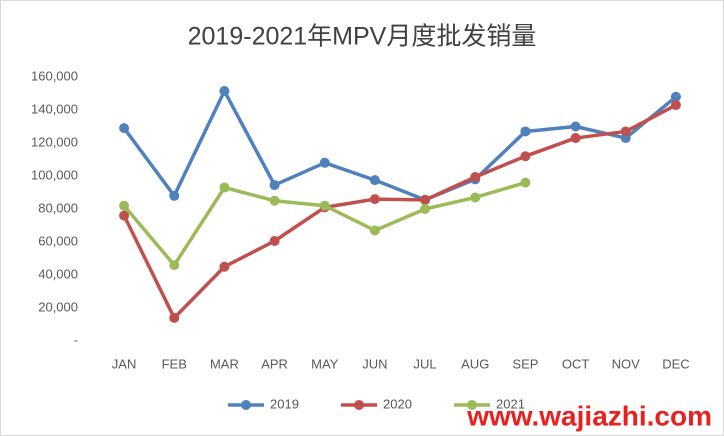  What do you see at coordinates (54, 141) in the screenshot?
I see `y-tick-label: 120,000` at bounding box center [54, 141].